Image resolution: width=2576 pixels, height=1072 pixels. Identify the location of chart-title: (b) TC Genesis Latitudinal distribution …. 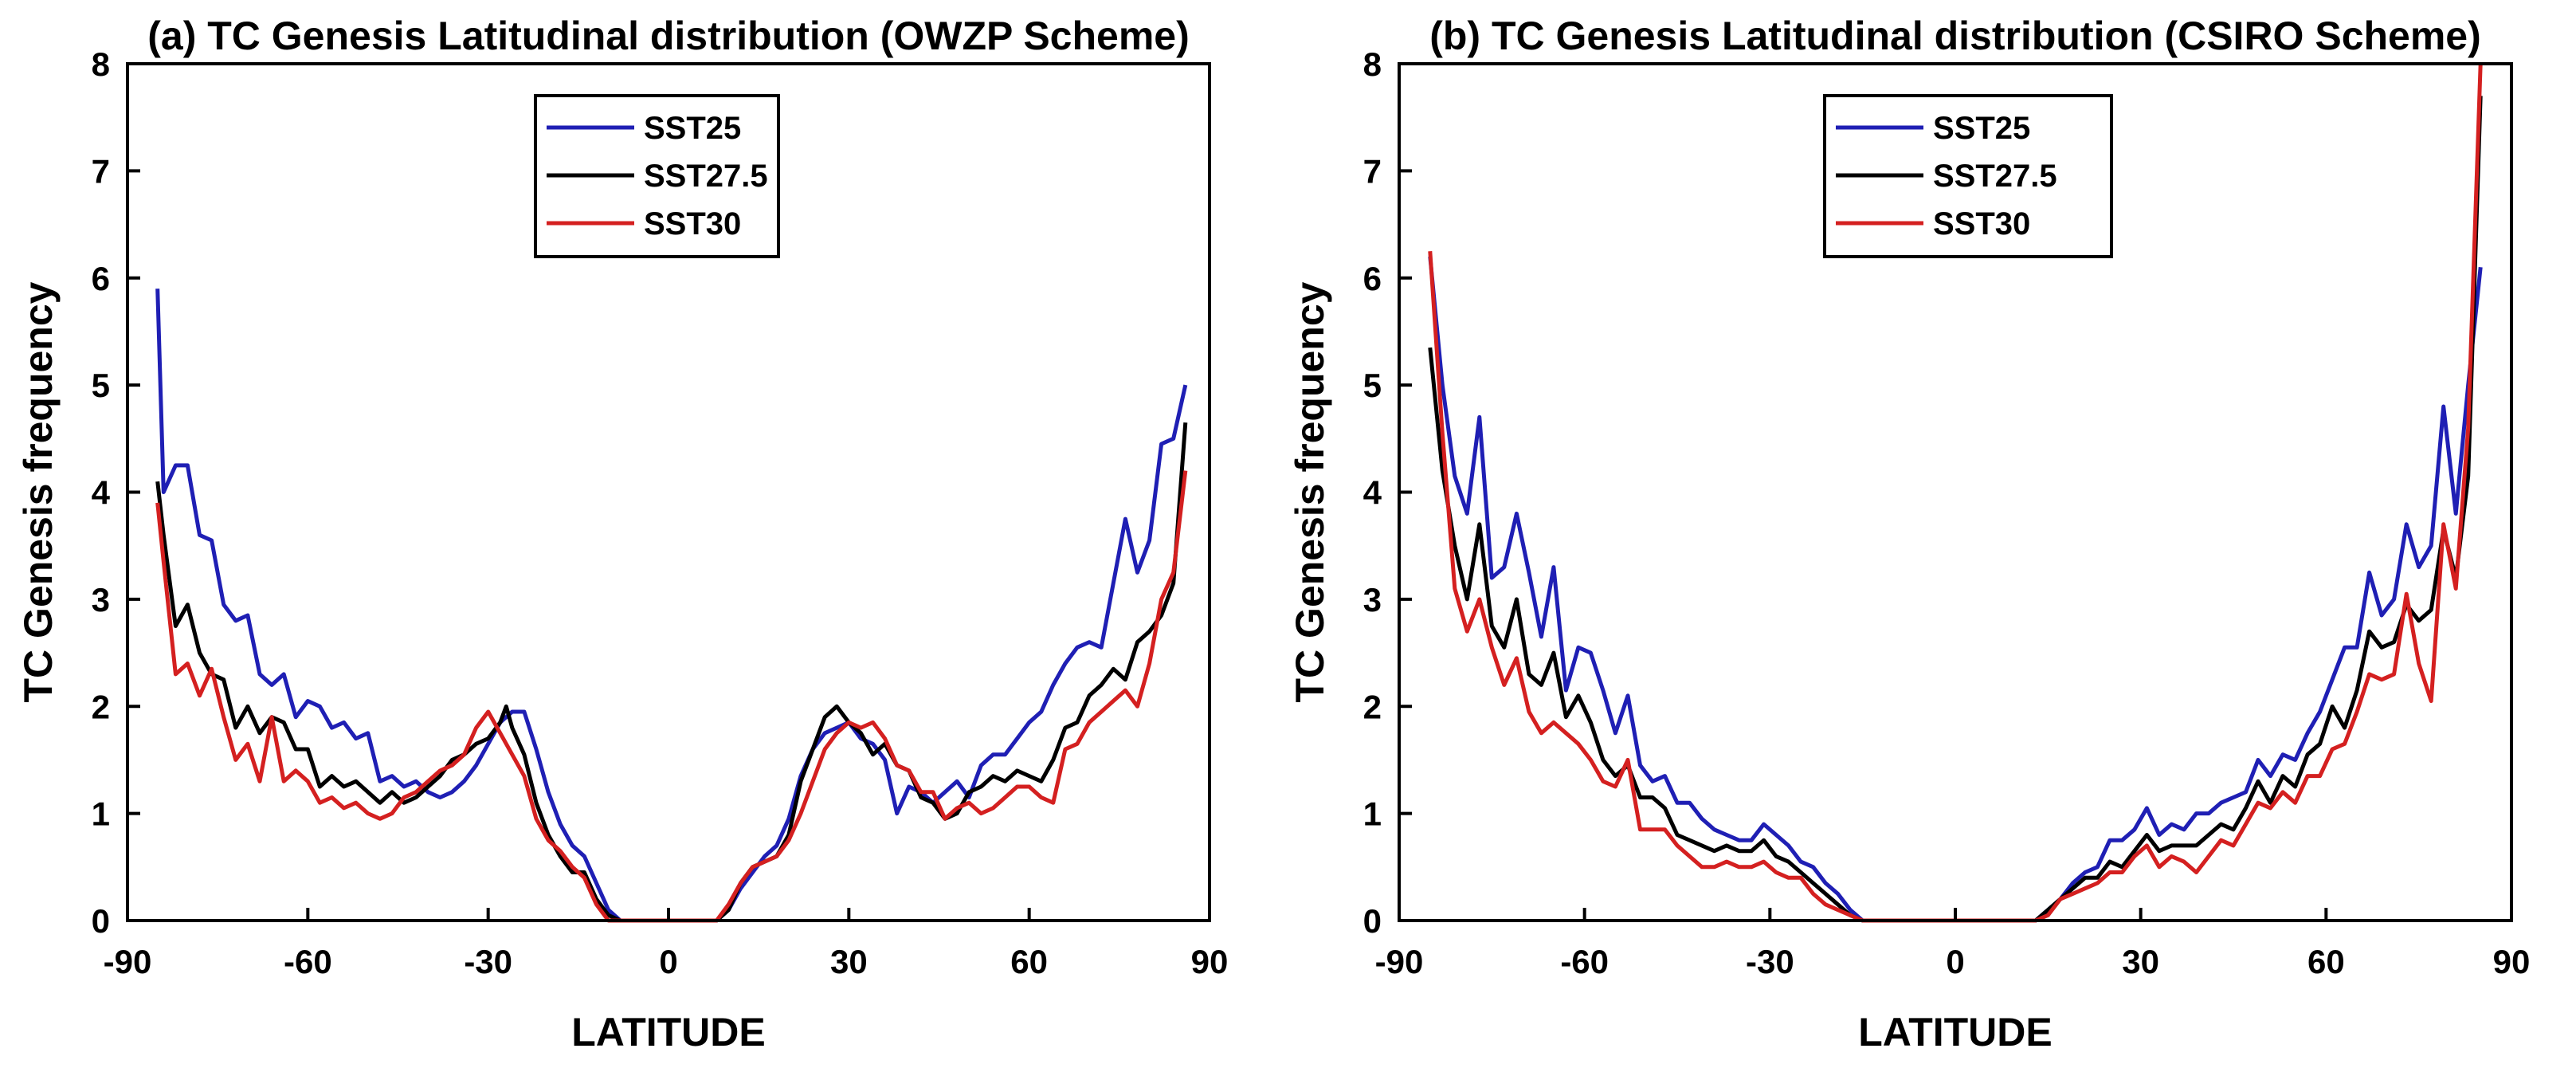
(1955, 36).